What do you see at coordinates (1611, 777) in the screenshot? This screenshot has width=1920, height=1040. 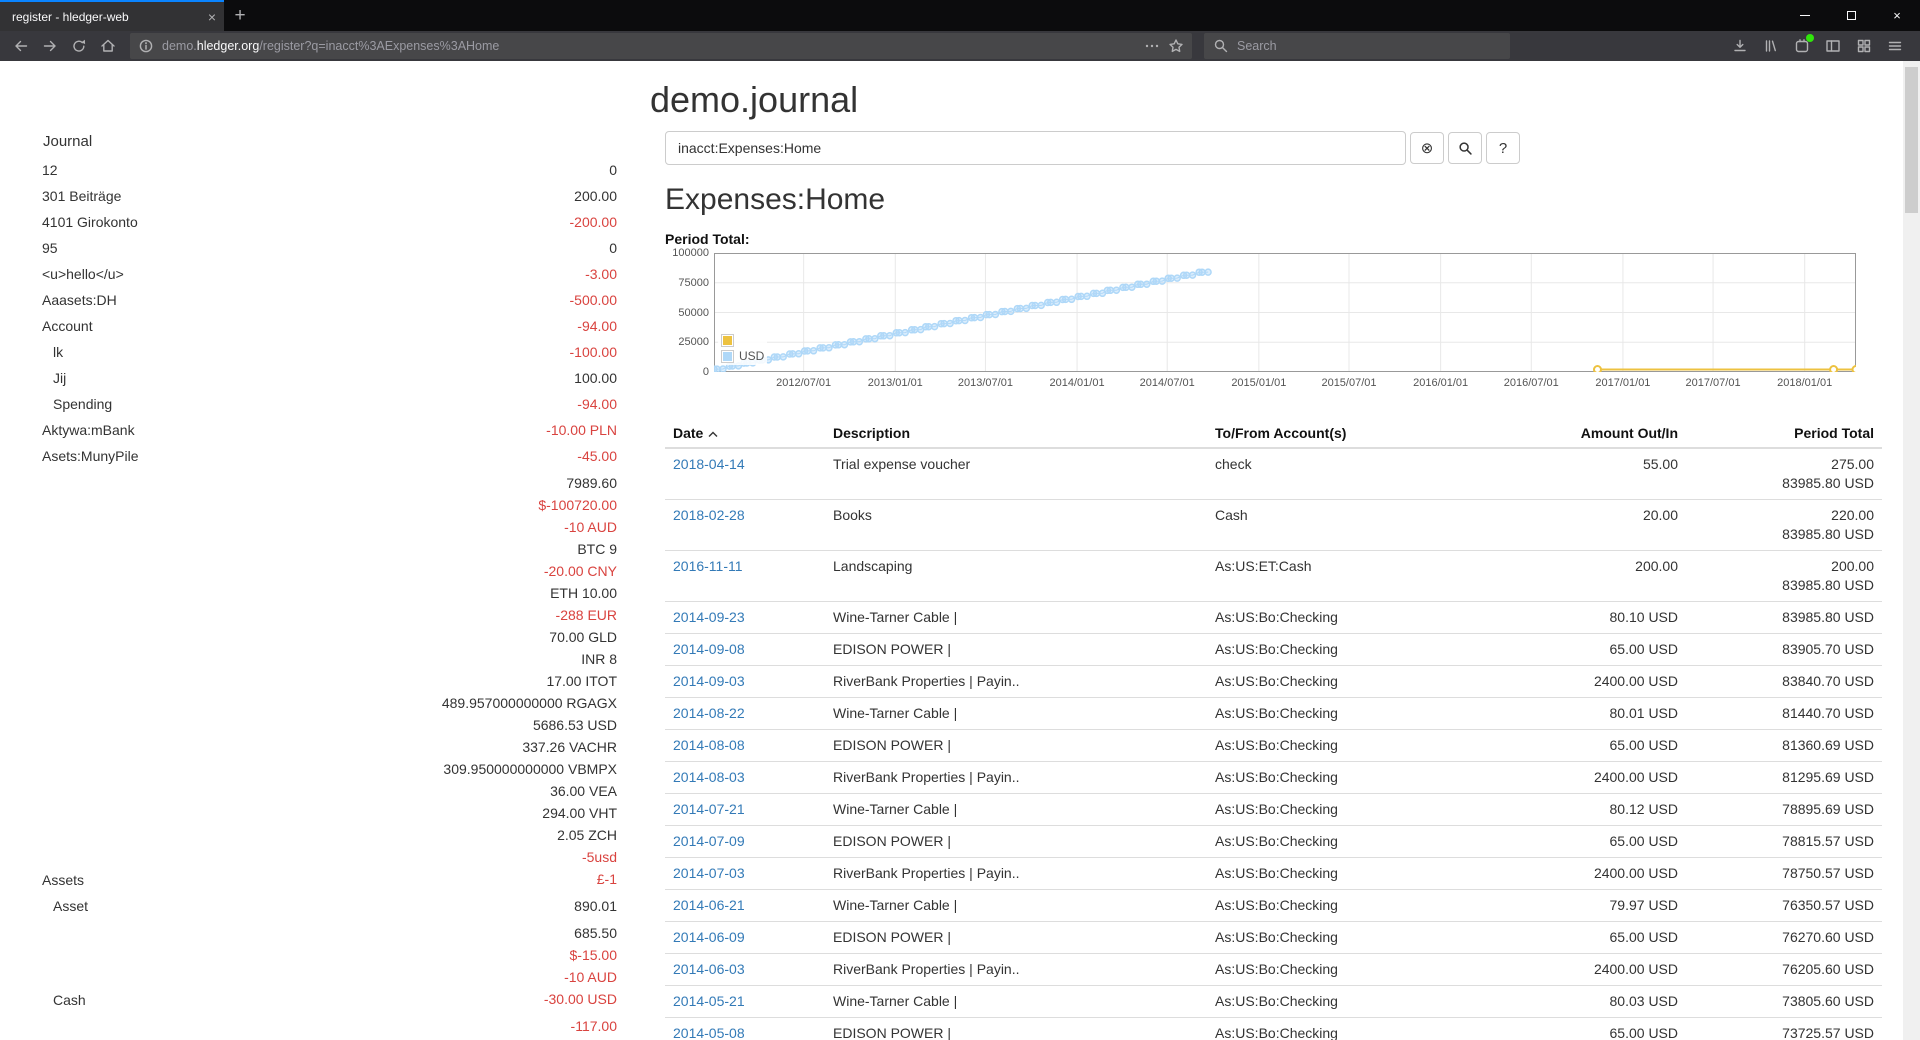 I see `amount-cell: 2400.00 USD` at bounding box center [1611, 777].